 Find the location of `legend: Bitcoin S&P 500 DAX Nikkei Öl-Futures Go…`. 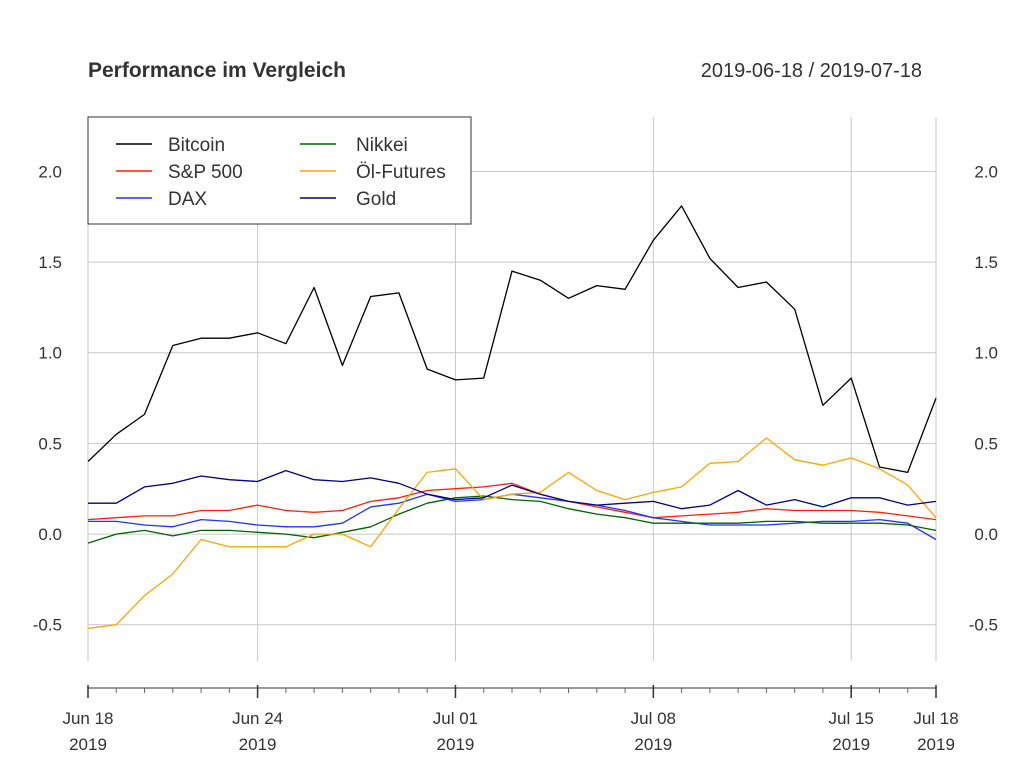

legend: Bitcoin S&P 500 DAX Nikkei Öl-Futures Go… is located at coordinates (279, 170).